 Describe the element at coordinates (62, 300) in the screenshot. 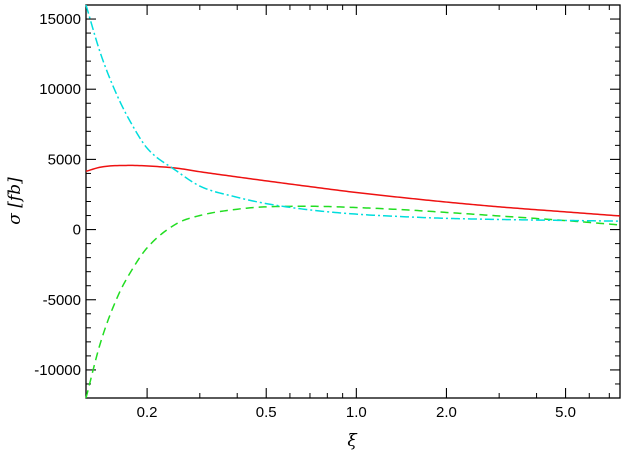

I see `y-tick-label: -5000` at that location.